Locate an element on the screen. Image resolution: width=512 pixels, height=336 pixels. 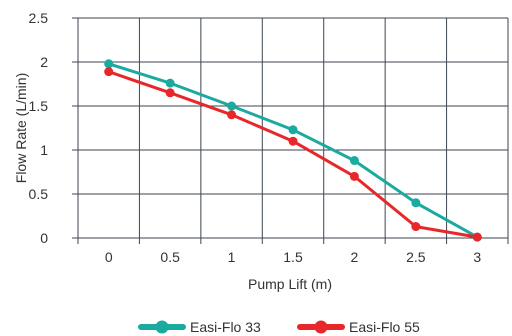
legend: Easi-Flo 33 Easi-Flo 55 is located at coordinates (279, 327).